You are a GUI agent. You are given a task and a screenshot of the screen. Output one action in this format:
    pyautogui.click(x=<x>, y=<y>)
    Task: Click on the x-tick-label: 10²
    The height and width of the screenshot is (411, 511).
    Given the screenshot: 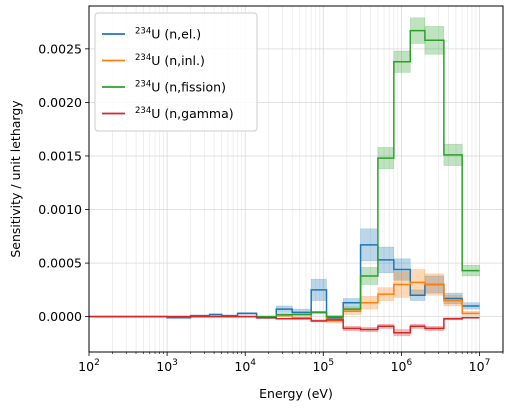 What is the action you would take?
    pyautogui.click(x=89, y=366)
    